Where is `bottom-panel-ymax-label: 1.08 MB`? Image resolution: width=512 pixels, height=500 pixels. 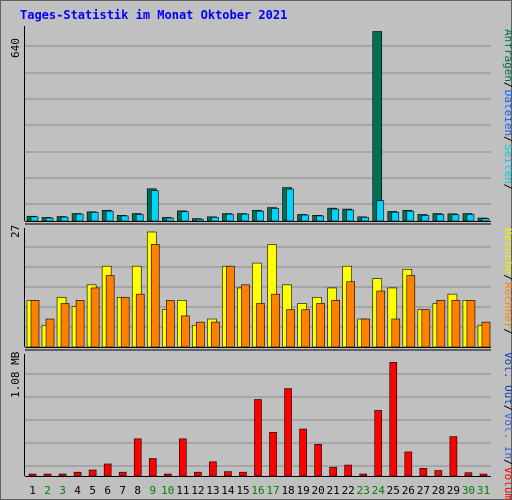 bottom-panel-ymax-label: 1.08 MB is located at coordinates (15, 374).